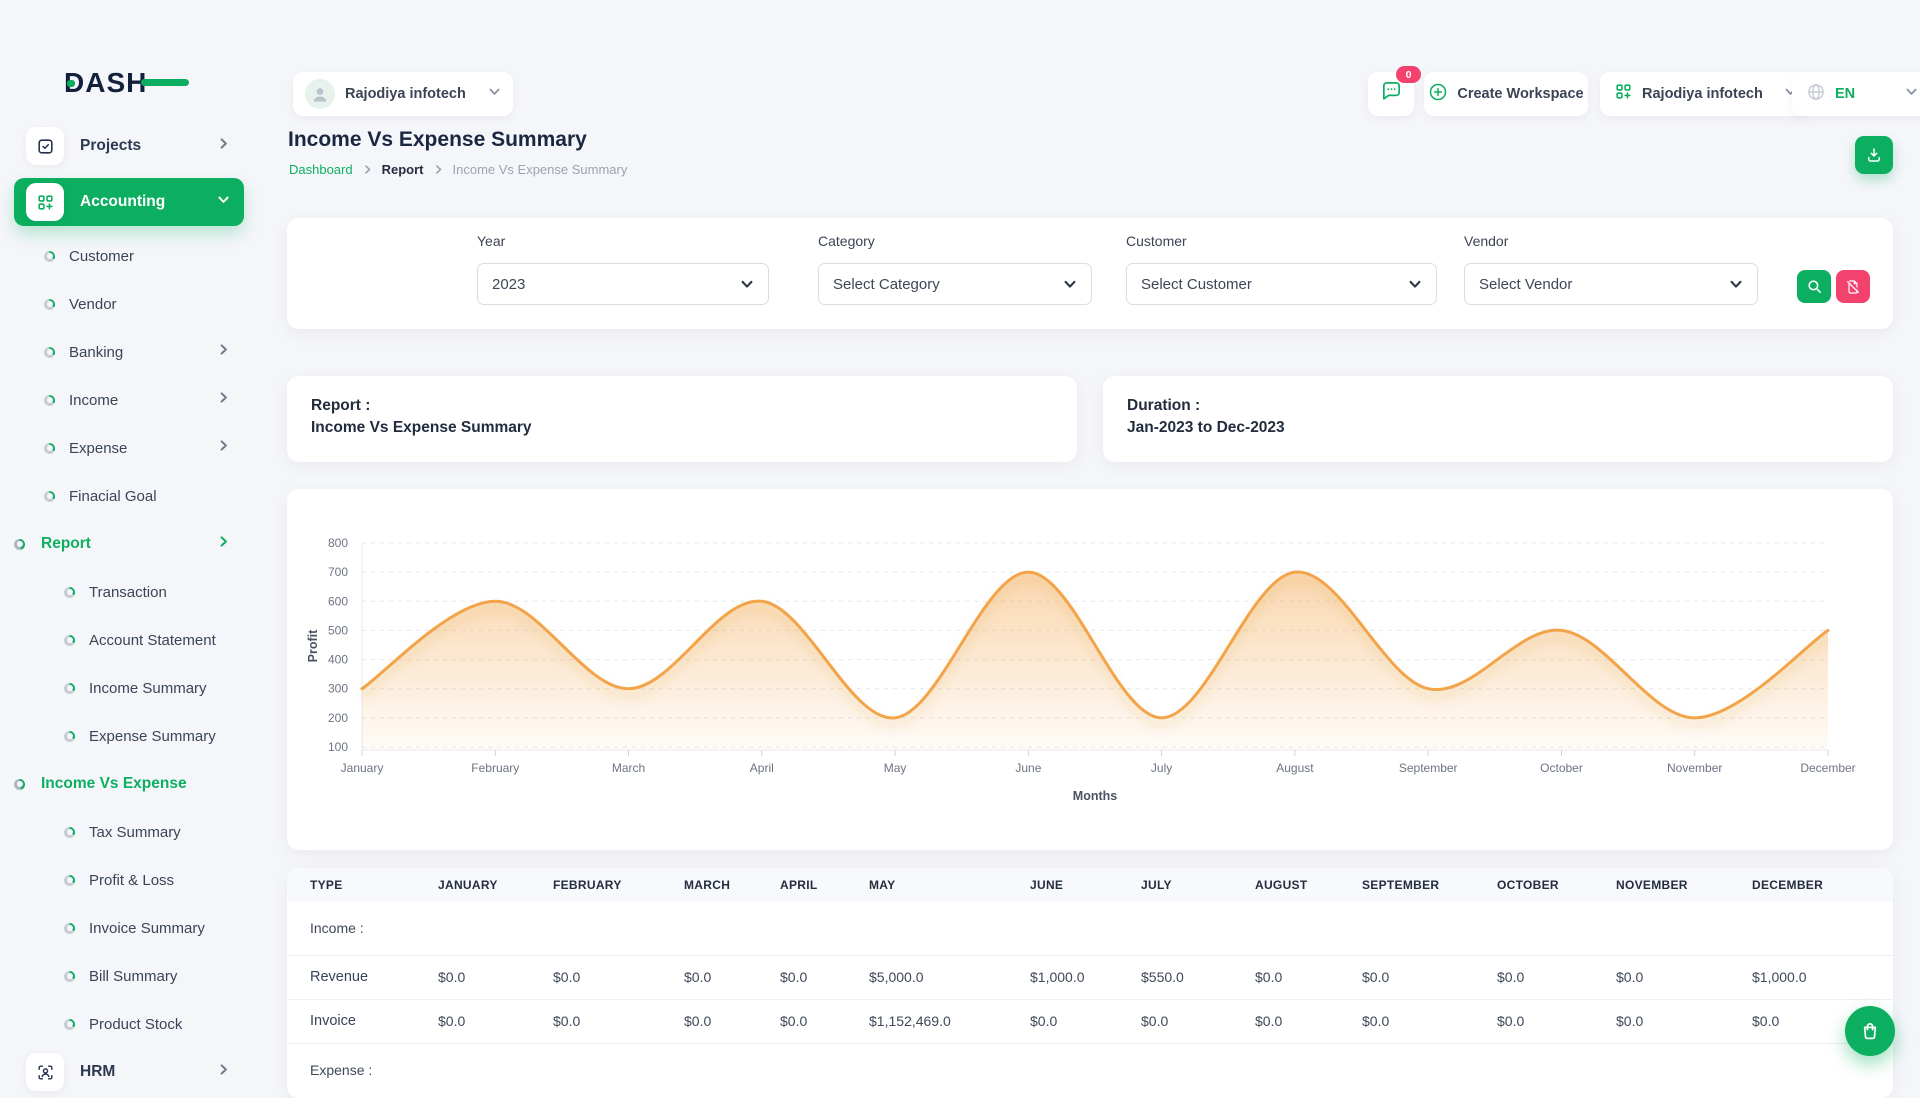 The width and height of the screenshot is (1920, 1098). I want to click on svg-text: February, so click(495, 768).